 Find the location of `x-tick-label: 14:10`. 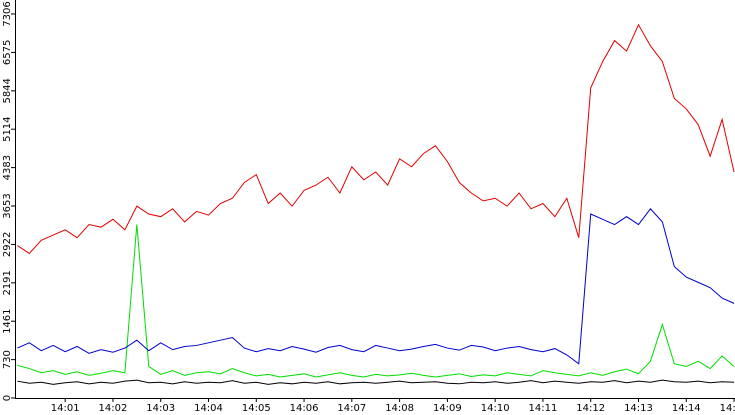

x-tick-label: 14:10 is located at coordinates (495, 408).